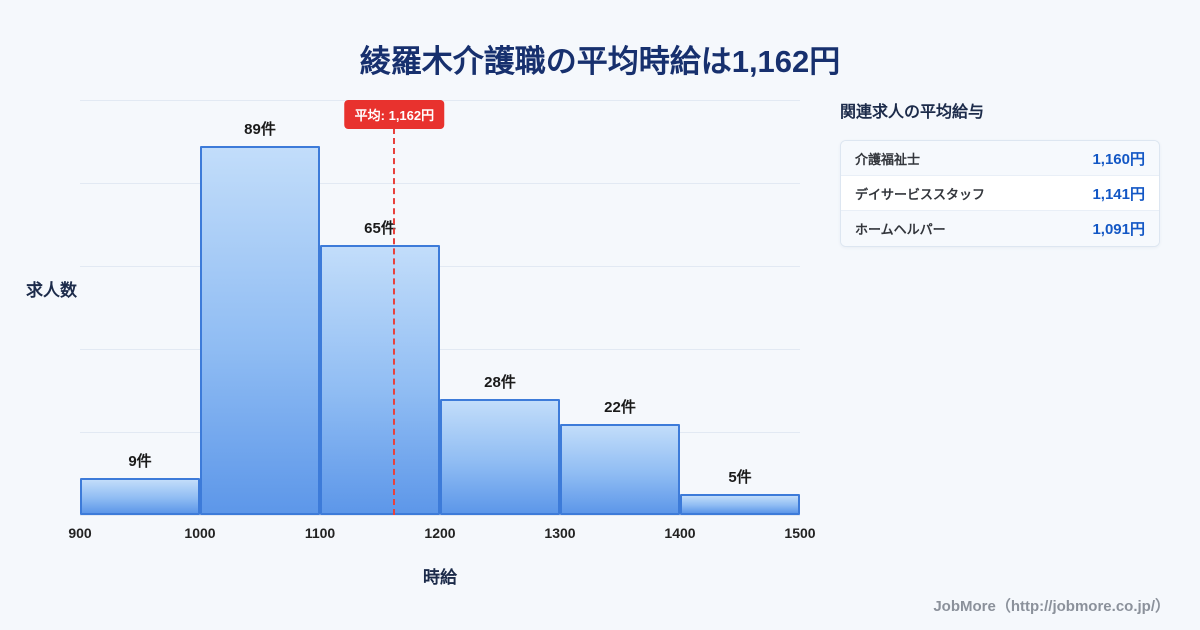  I want to click on salary-value: 1,141円, so click(1118, 194).